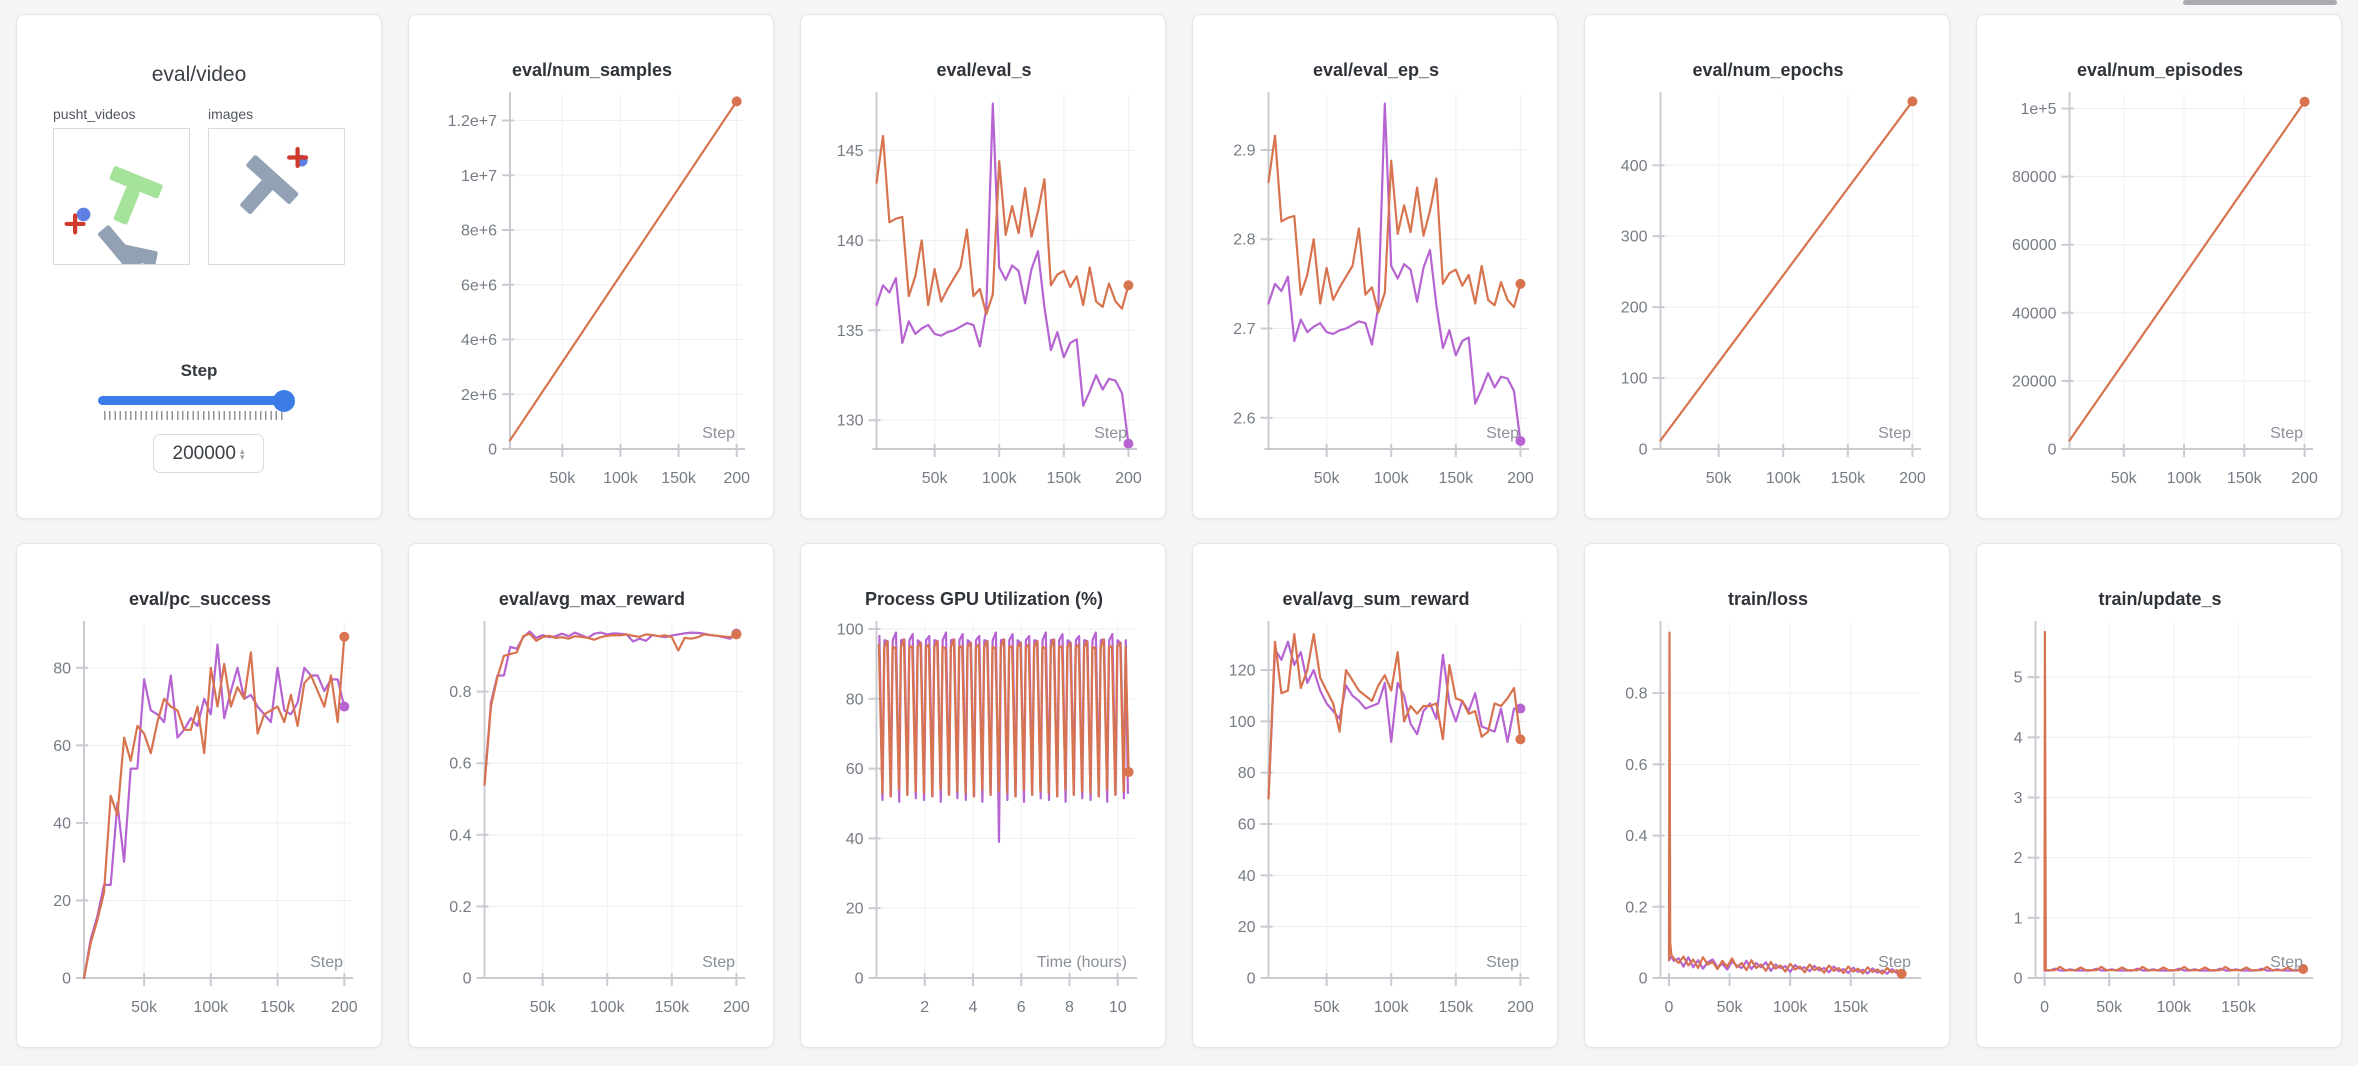  Describe the element at coordinates (479, 340) in the screenshot. I see `svg-text: 4e+6` at that location.